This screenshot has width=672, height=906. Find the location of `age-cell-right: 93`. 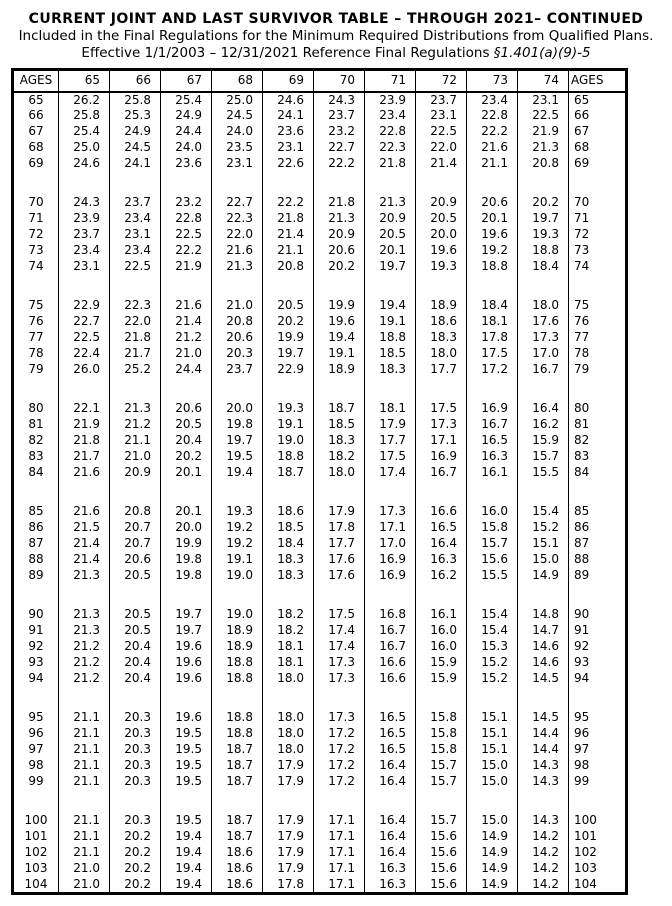

age-cell-right: 93 is located at coordinates (597, 662).